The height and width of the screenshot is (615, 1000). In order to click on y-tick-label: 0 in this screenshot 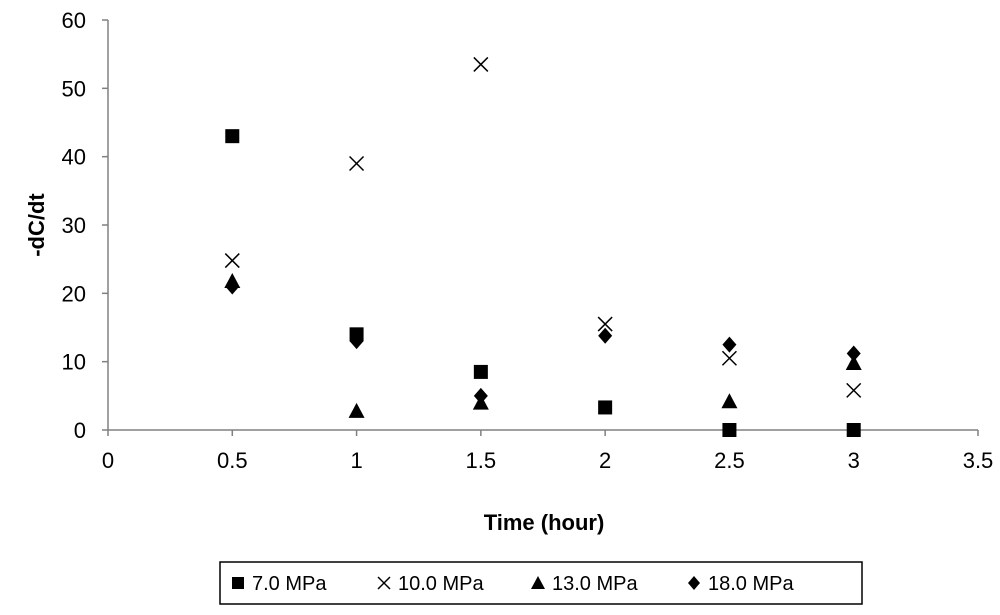, I will do `click(80, 430)`.